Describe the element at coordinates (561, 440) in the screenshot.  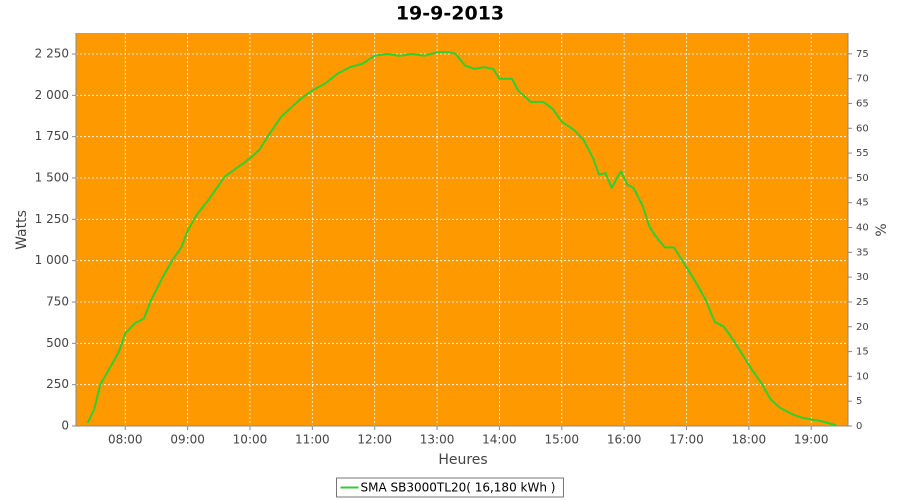
I see `x-tick-label: 15:00` at that location.